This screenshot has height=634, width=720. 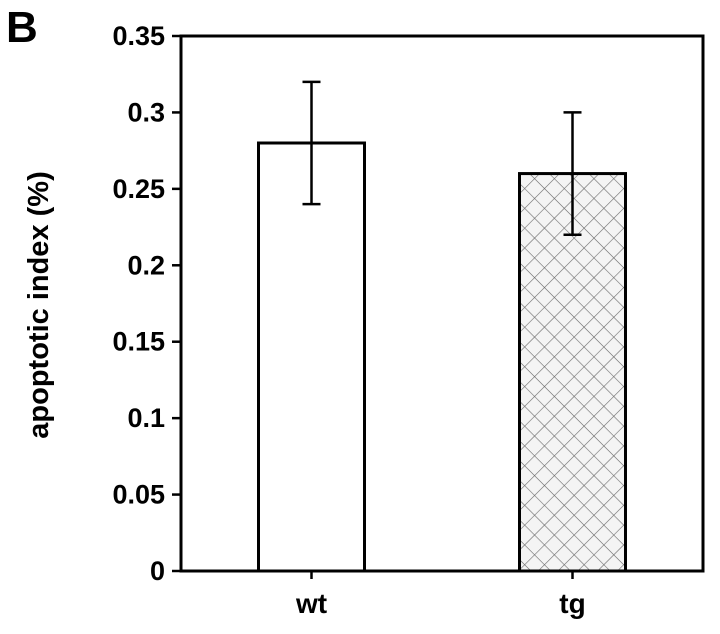 I want to click on y-tick-label: 0.15, so click(x=138, y=342).